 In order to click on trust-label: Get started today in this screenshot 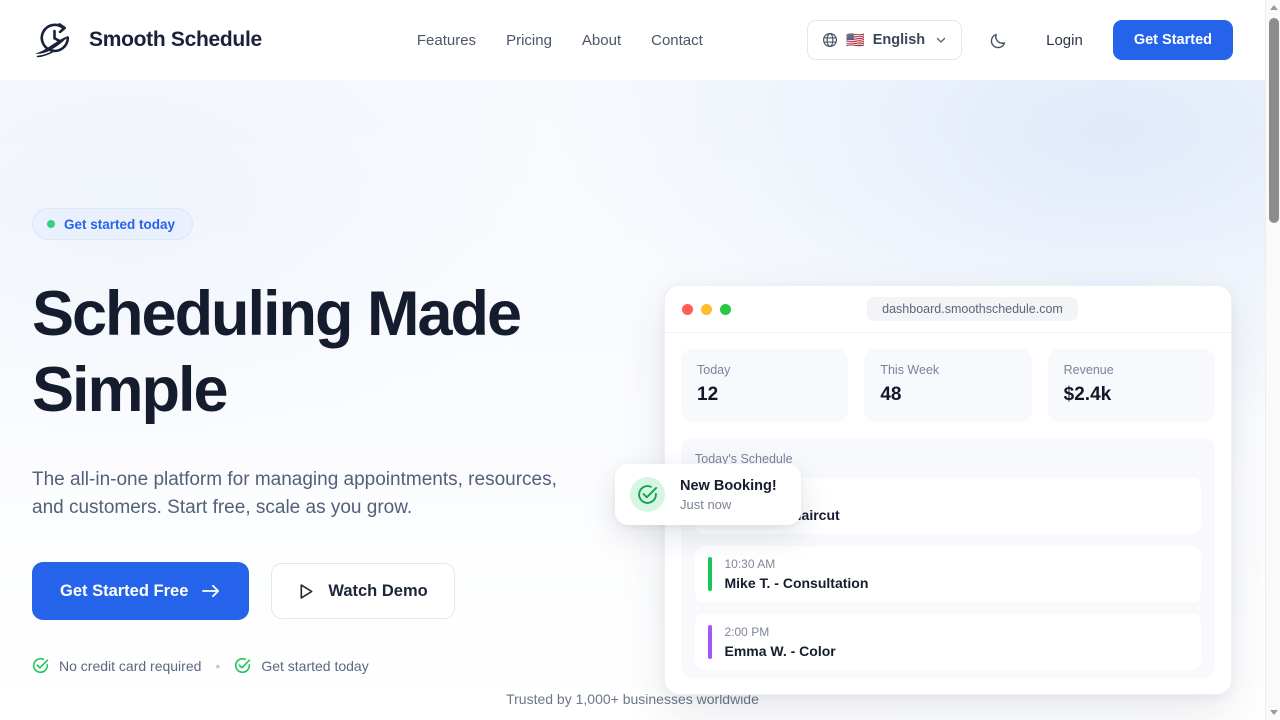, I will do `click(315, 665)`.